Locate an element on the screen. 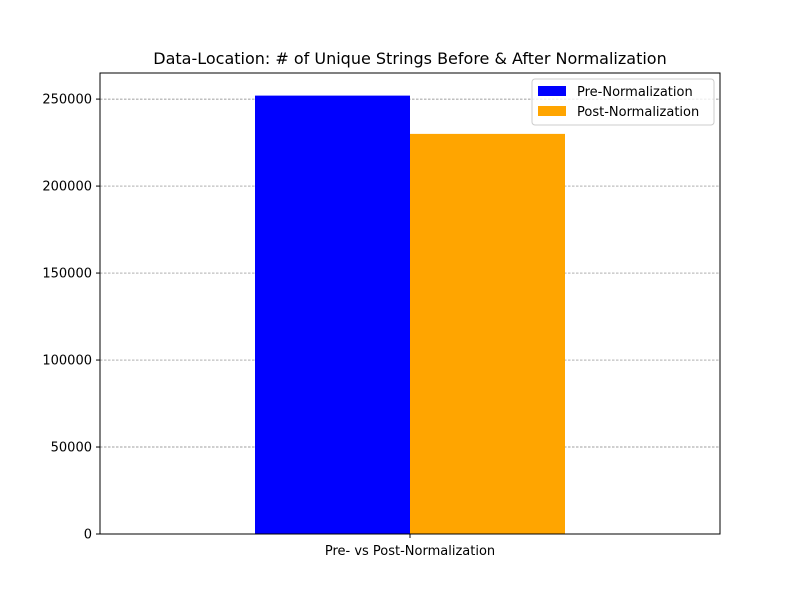 This screenshot has height=604, width=800. y-tick-label-100000: 100000 is located at coordinates (67, 361).